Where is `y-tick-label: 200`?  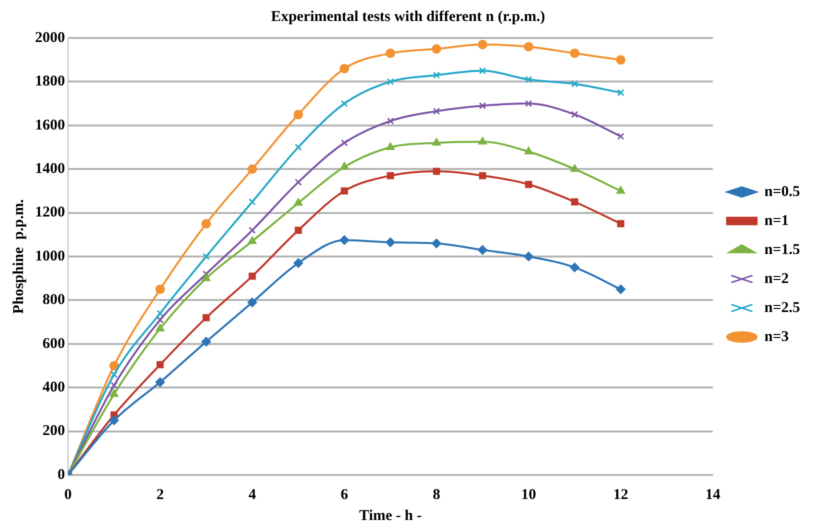 y-tick-label: 200 is located at coordinates (53, 431).